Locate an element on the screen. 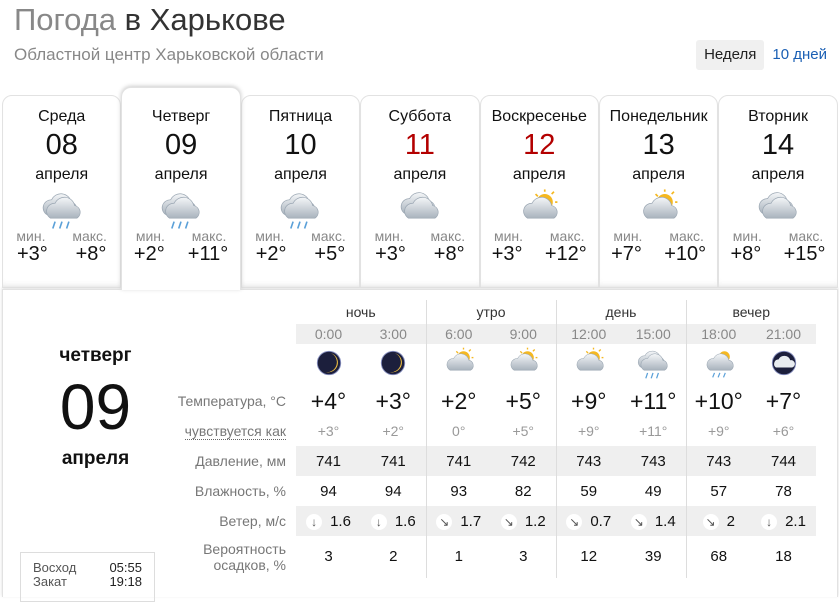 The image size is (839, 602). temp-value: +11° is located at coordinates (653, 400).